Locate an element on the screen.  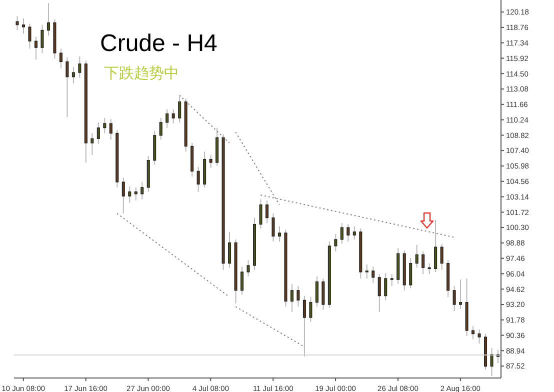
text: Crude - H4 is located at coordinates (159, 44).